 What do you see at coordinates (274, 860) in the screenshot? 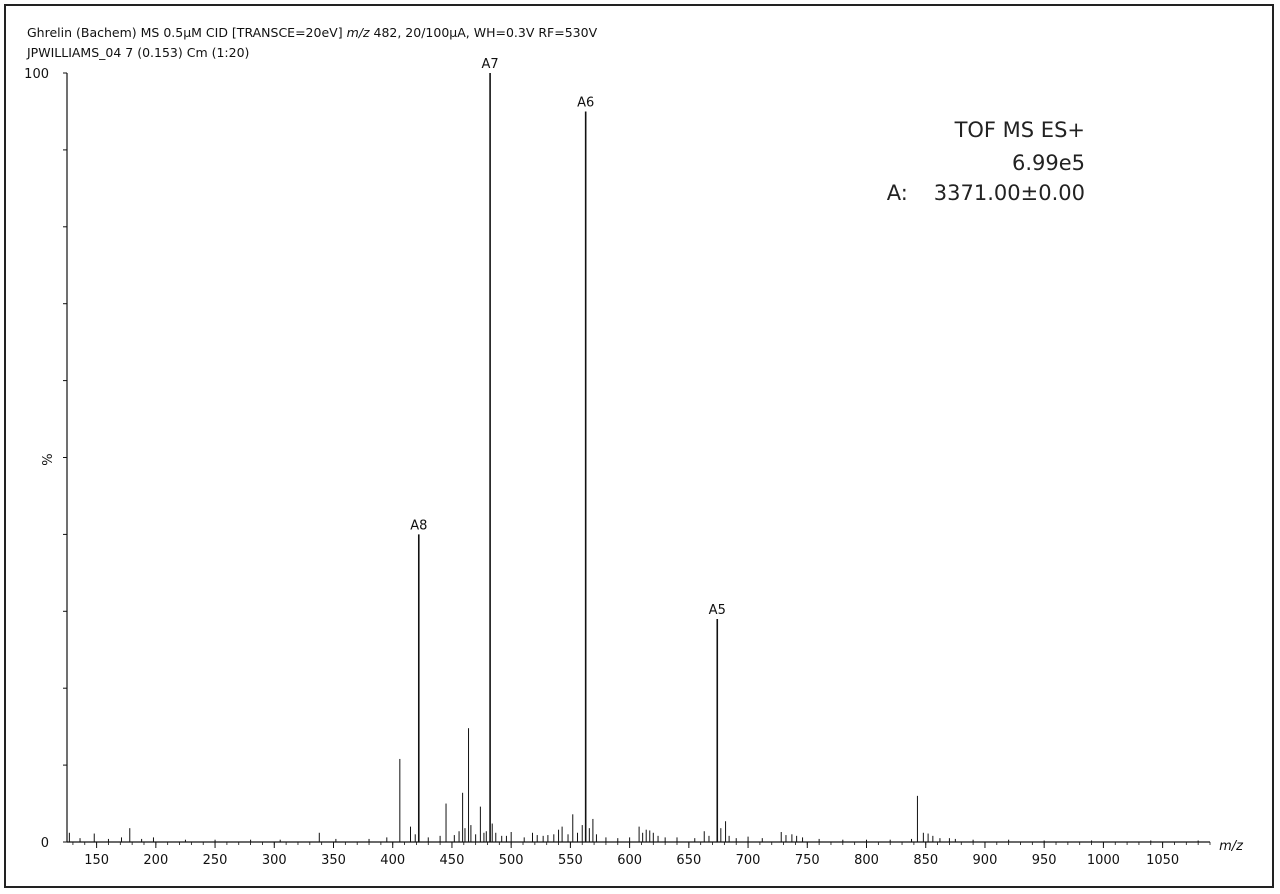
I see `x-tick-label: 300` at bounding box center [274, 860].